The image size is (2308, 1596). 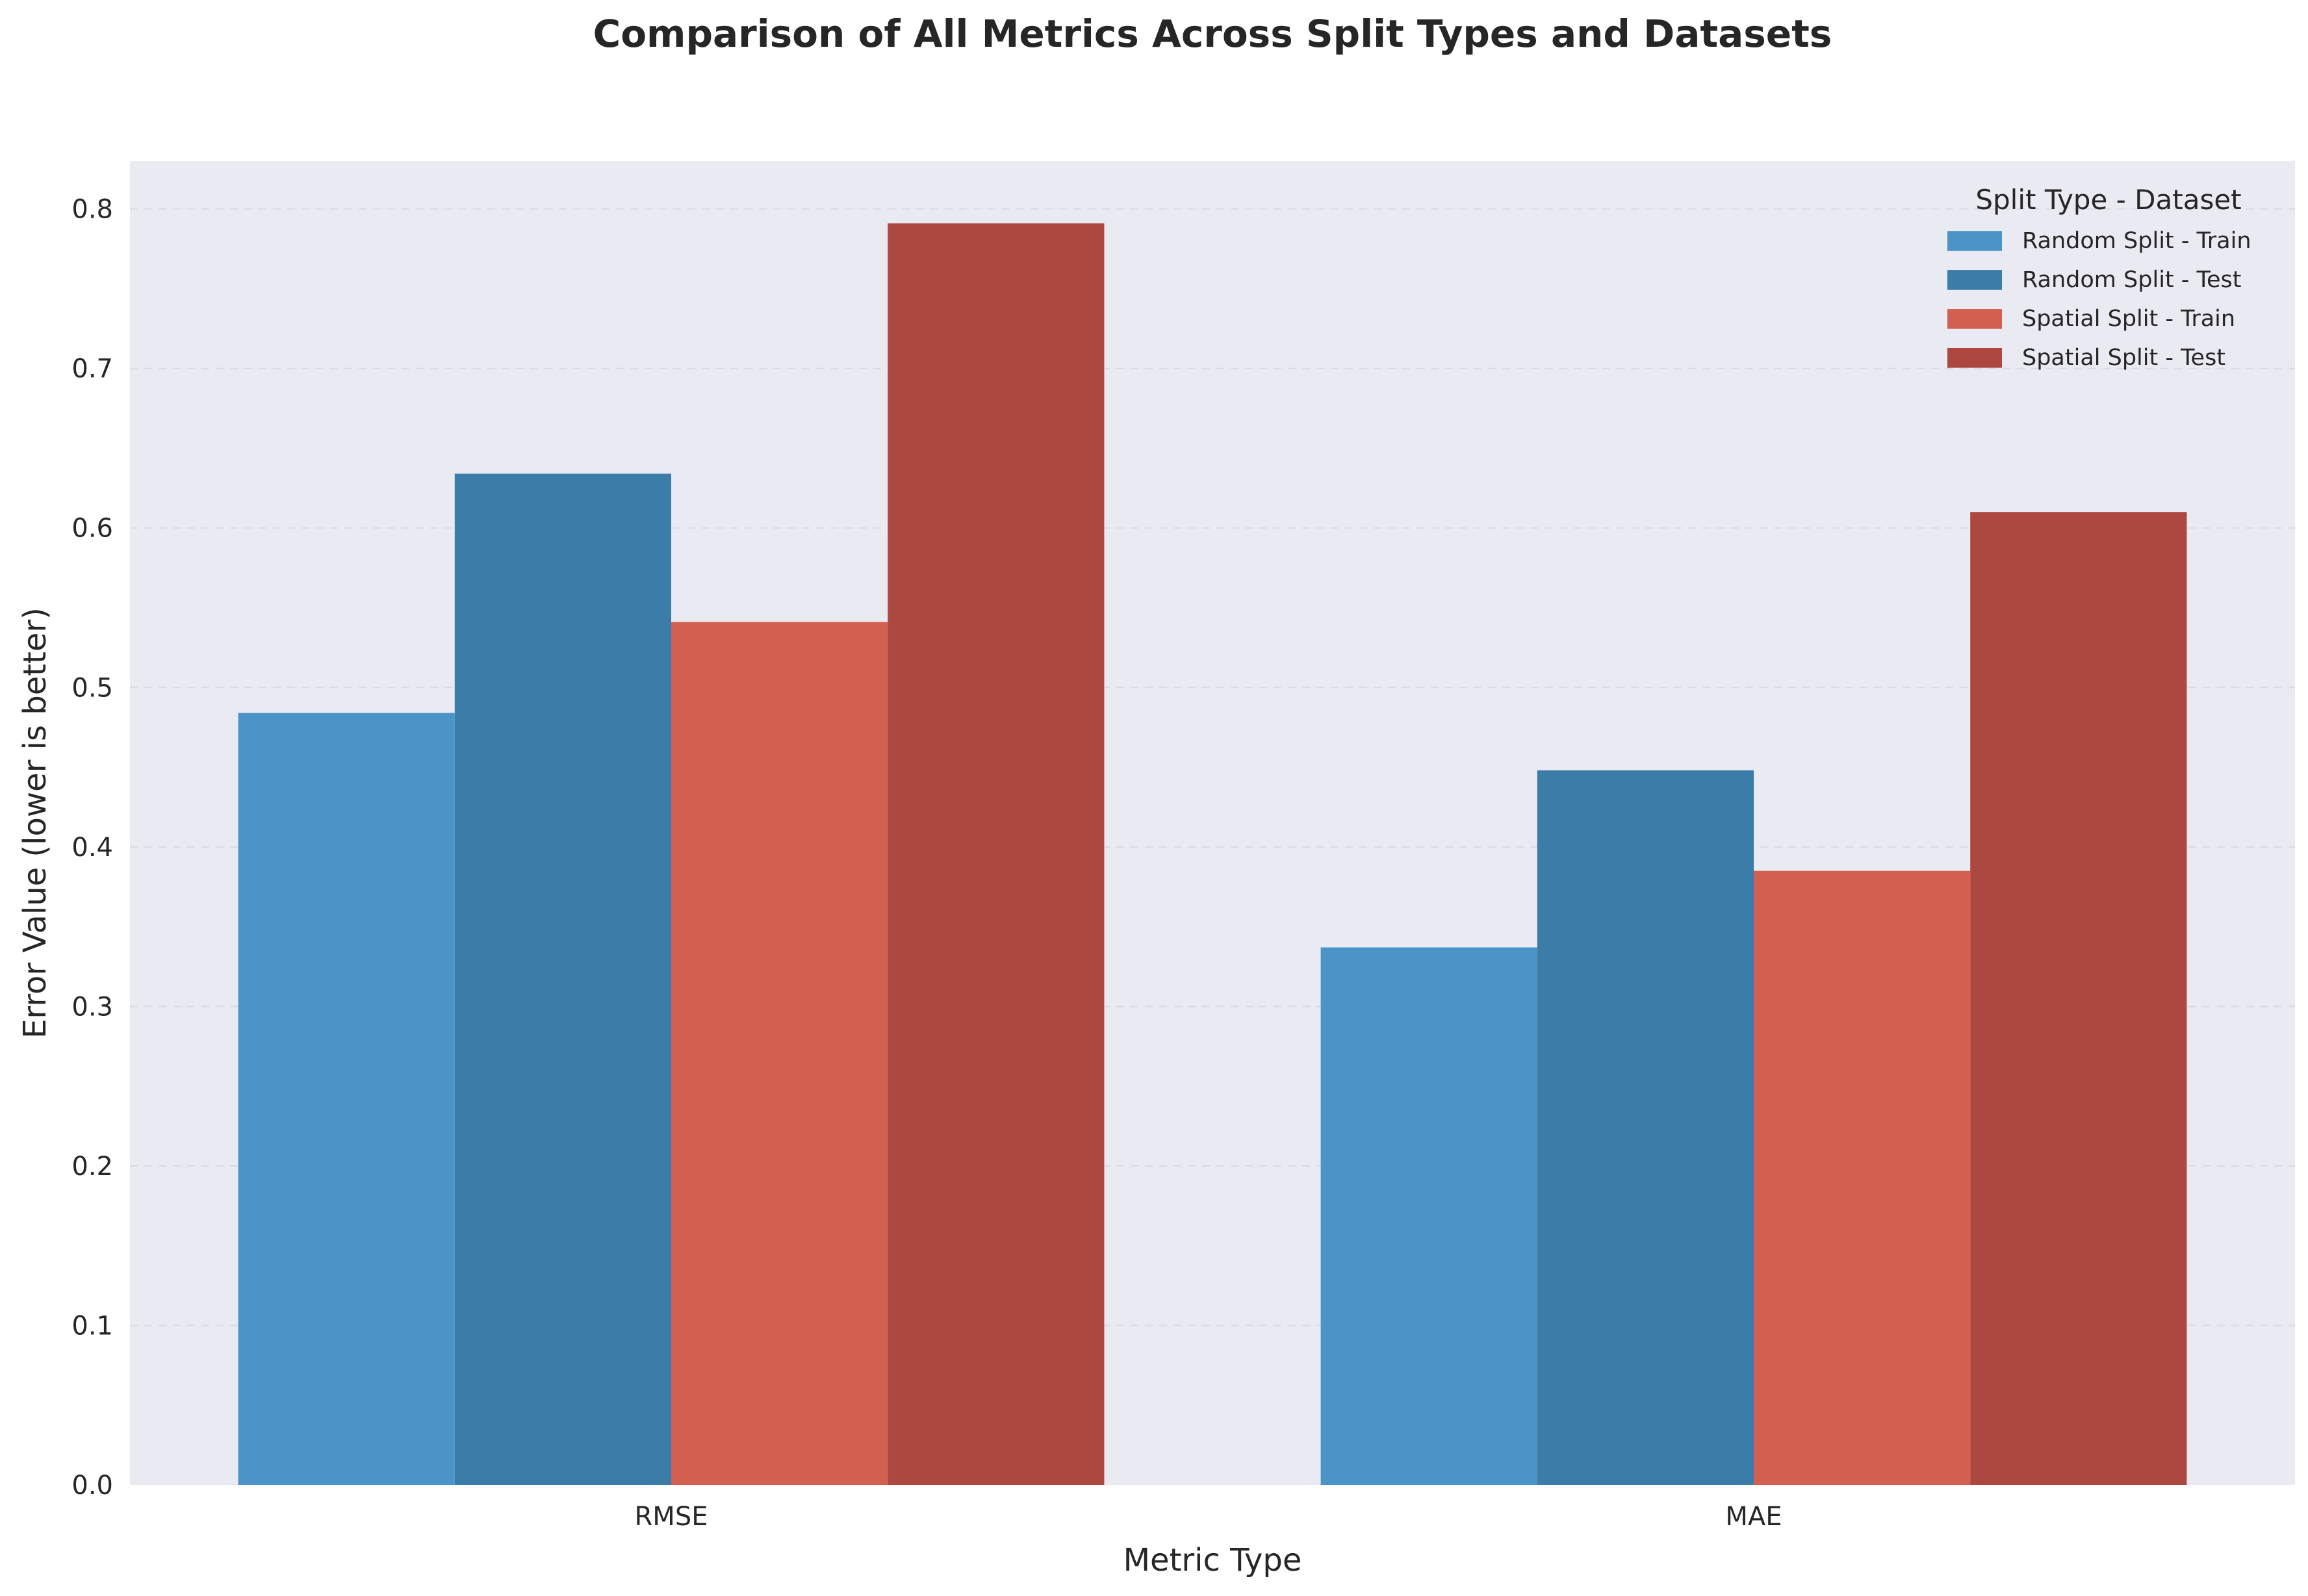 What do you see at coordinates (671, 1517) in the screenshot?
I see `x-tick-label: RMSE` at bounding box center [671, 1517].